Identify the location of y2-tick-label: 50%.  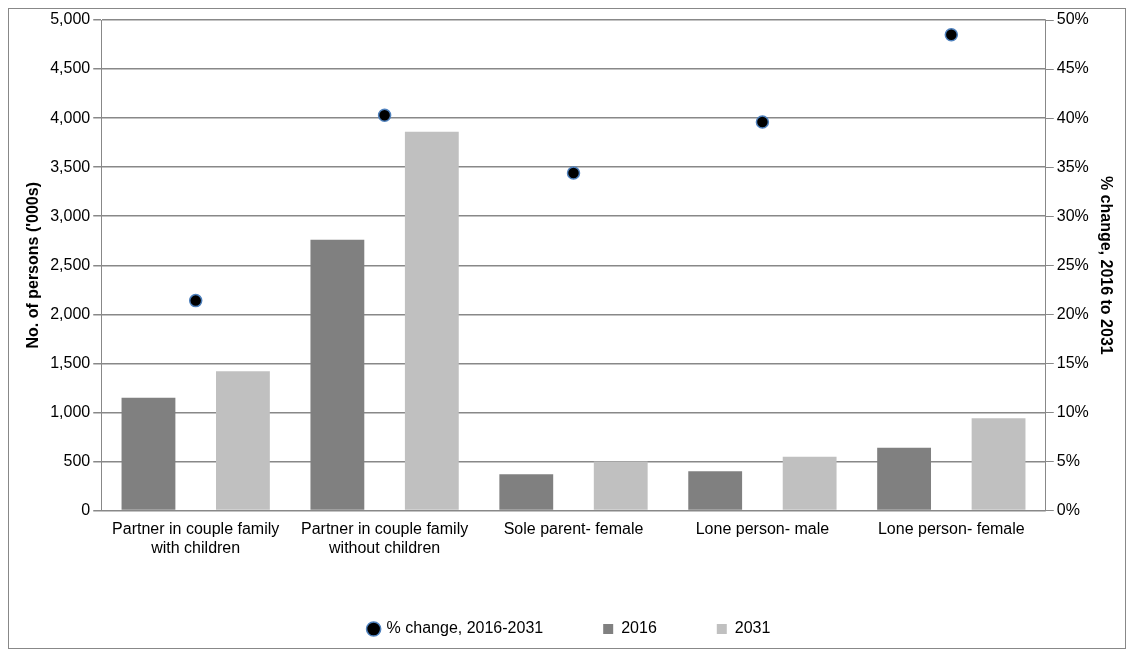
(1072, 19).